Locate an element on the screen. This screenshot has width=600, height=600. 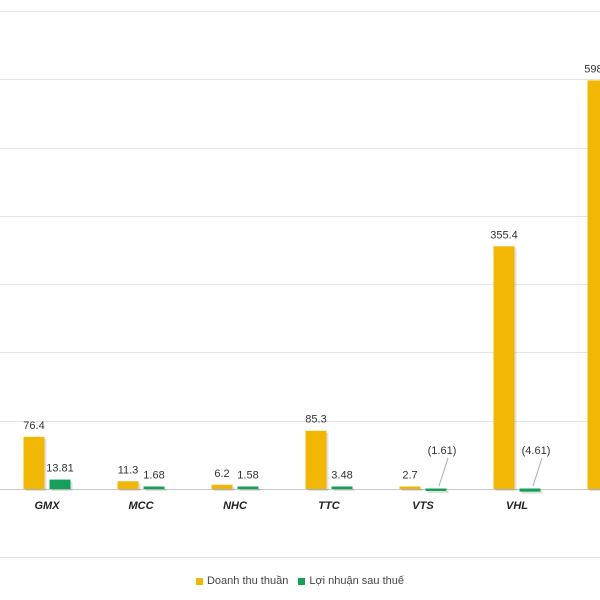
legend-label-revenue: Doanh thu thuần is located at coordinates (247, 581).